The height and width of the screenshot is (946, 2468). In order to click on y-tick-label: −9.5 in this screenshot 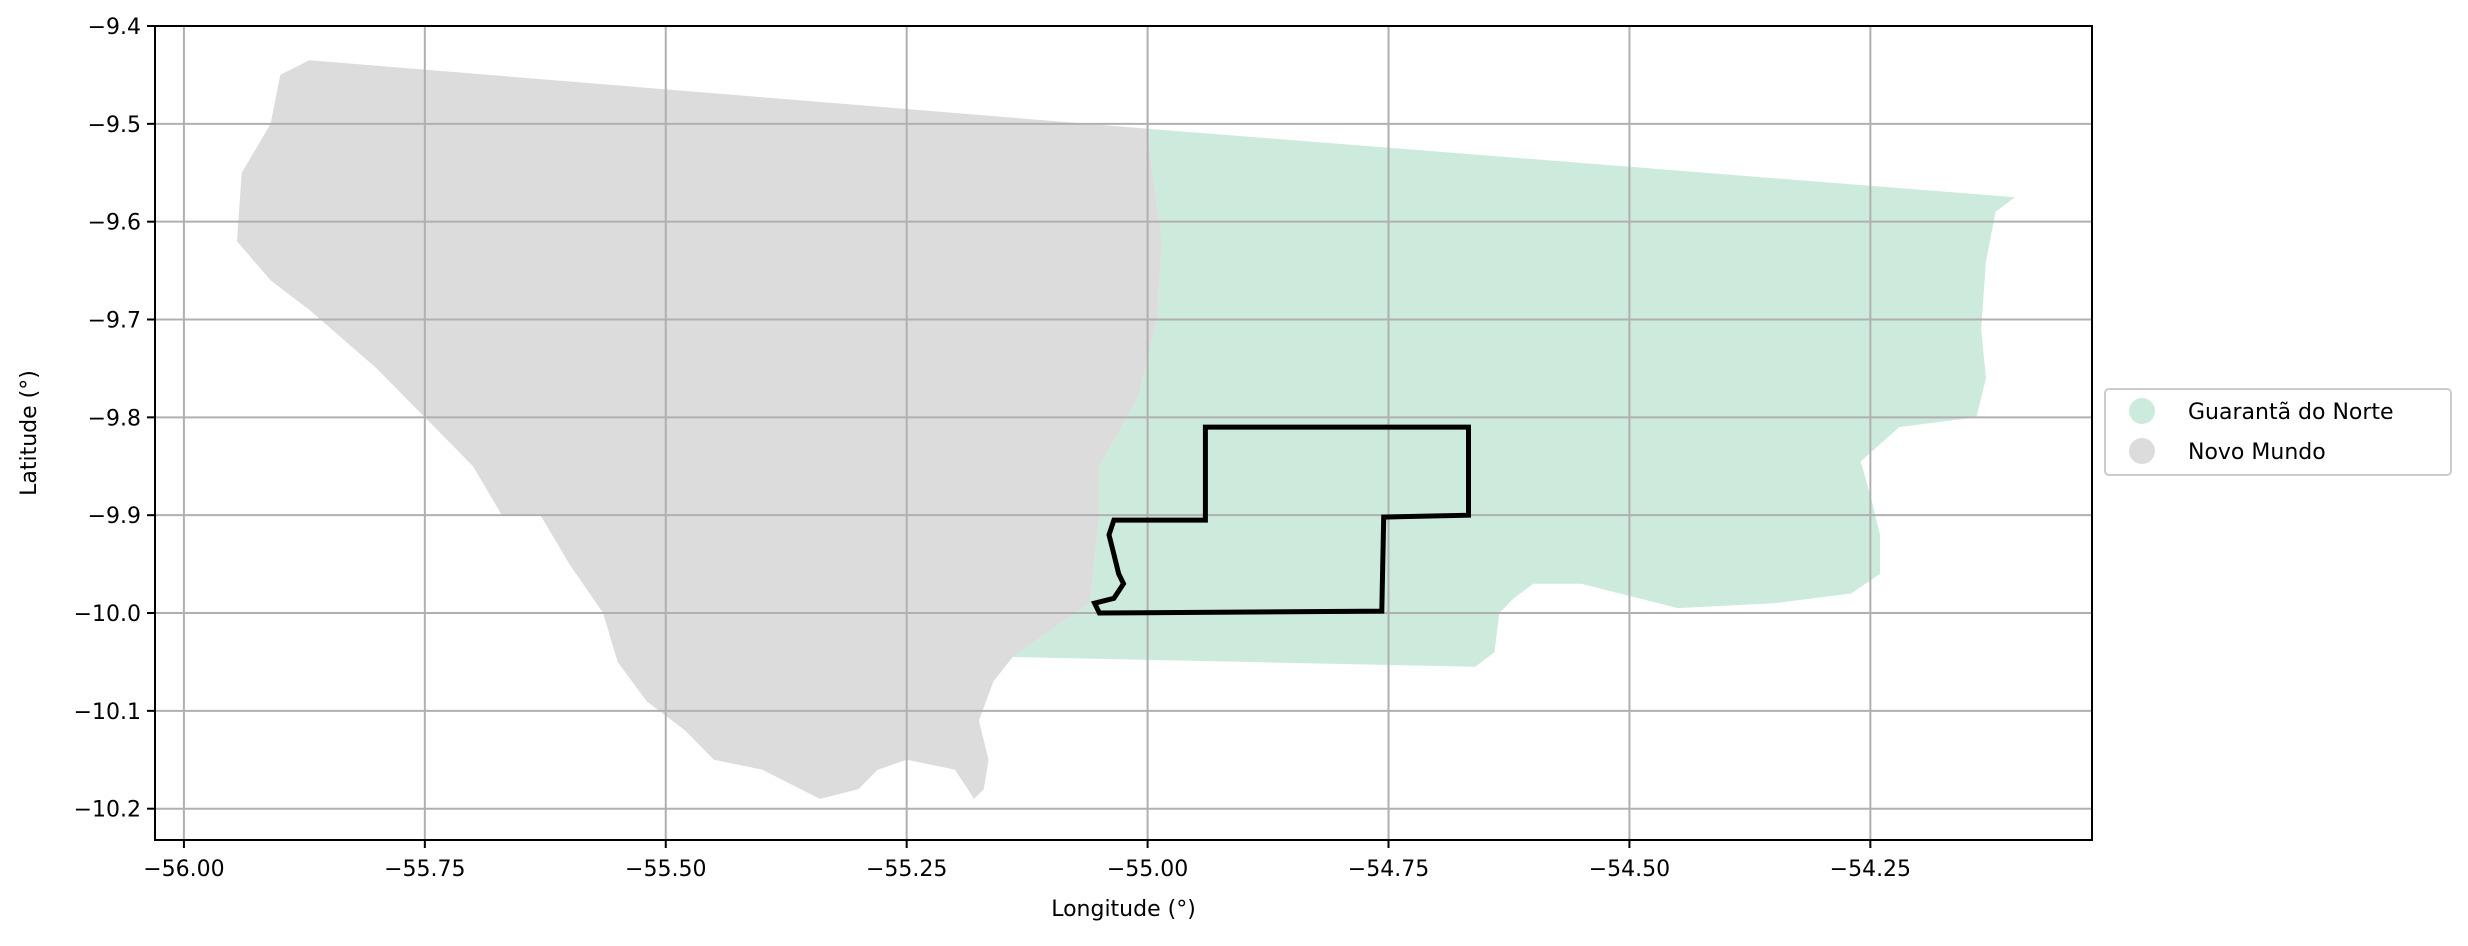, I will do `click(114, 125)`.